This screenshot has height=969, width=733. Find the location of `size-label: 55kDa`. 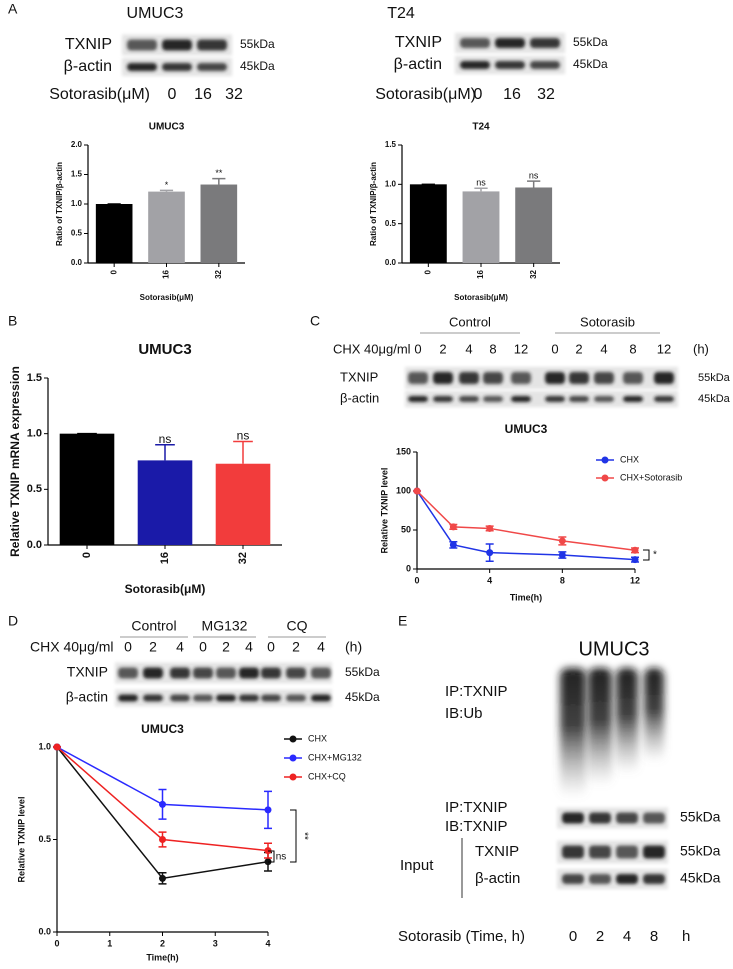

size-label: 55kDa is located at coordinates (700, 817).